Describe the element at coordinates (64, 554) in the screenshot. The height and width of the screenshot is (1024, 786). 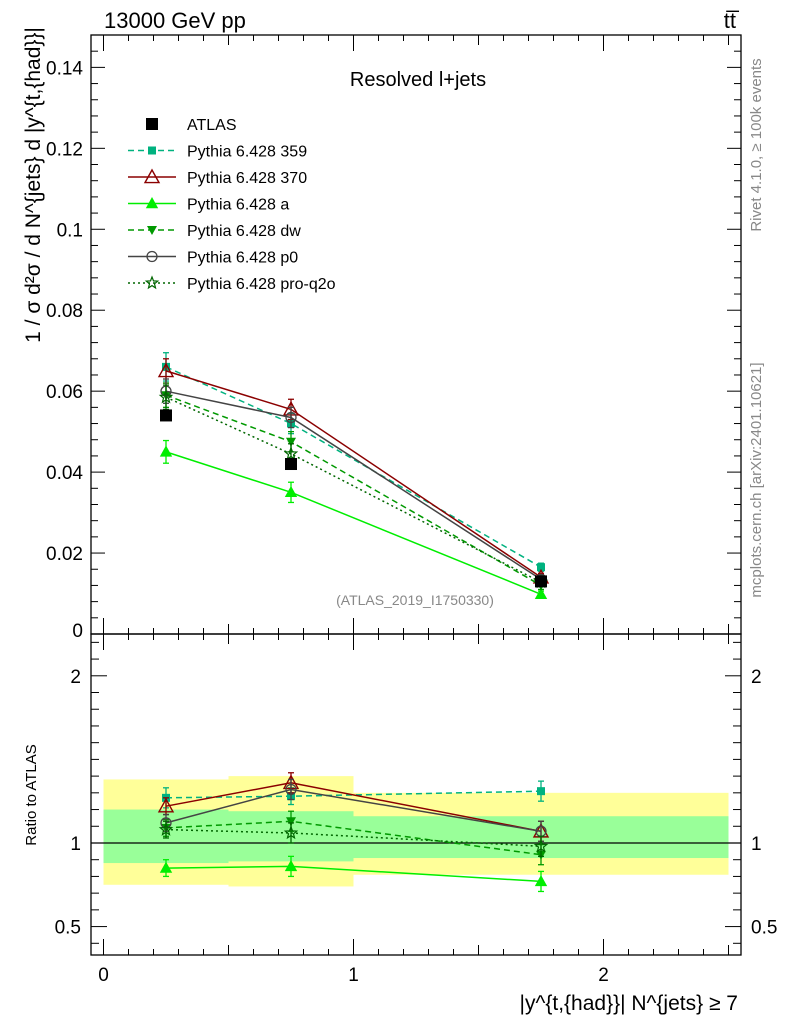
I see `main-y-tick-label: 0.02` at that location.